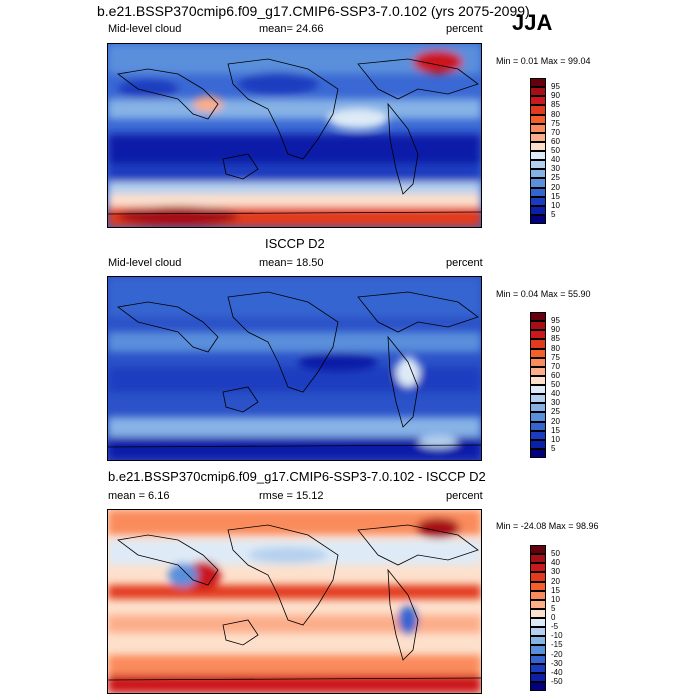  Describe the element at coordinates (555, 123) in the screenshot. I see `colorbar-tick-label: 75` at that location.